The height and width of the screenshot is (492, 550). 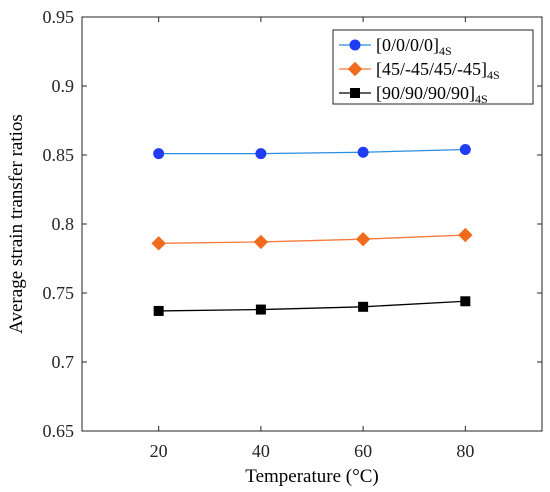 I want to click on series-square, so click(x=312, y=306).